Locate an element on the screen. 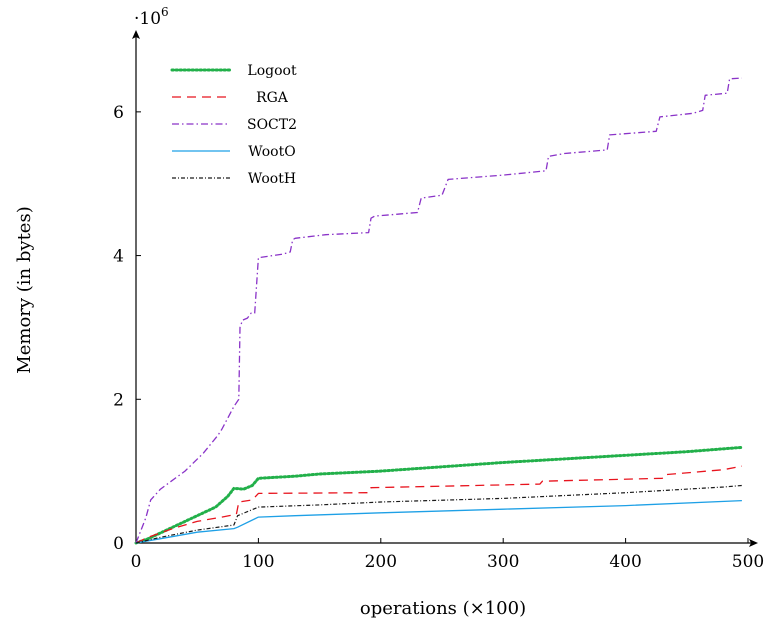  y-tick-label: 2 is located at coordinates (118, 400).